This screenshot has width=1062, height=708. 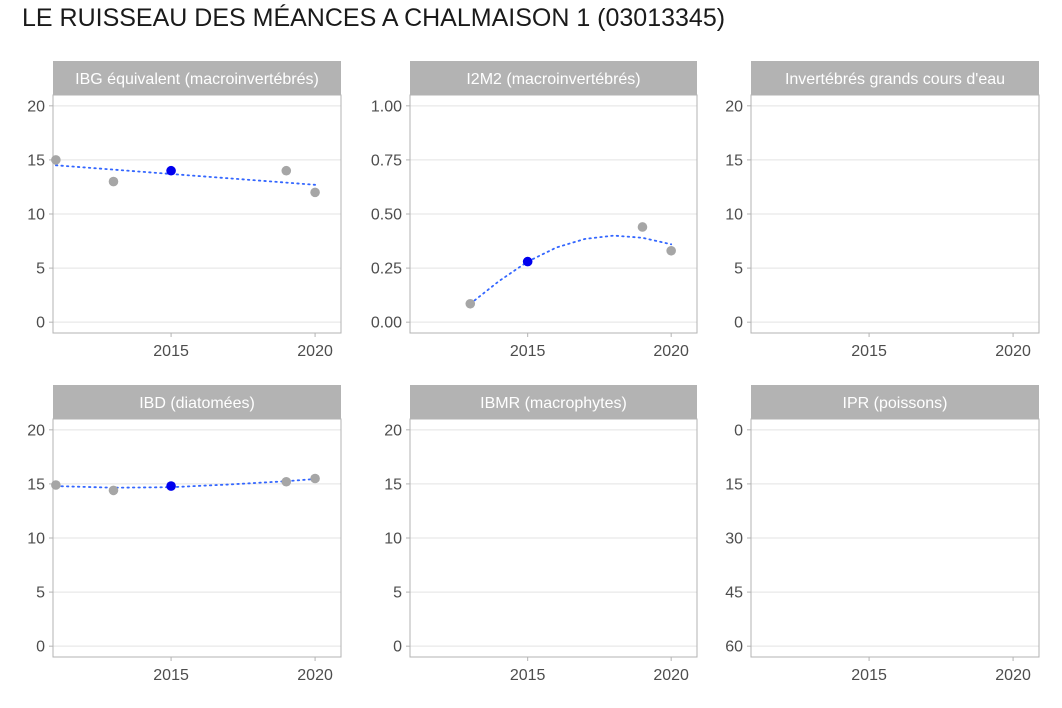 I want to click on y-tick-label: 1.00, so click(x=386, y=106).